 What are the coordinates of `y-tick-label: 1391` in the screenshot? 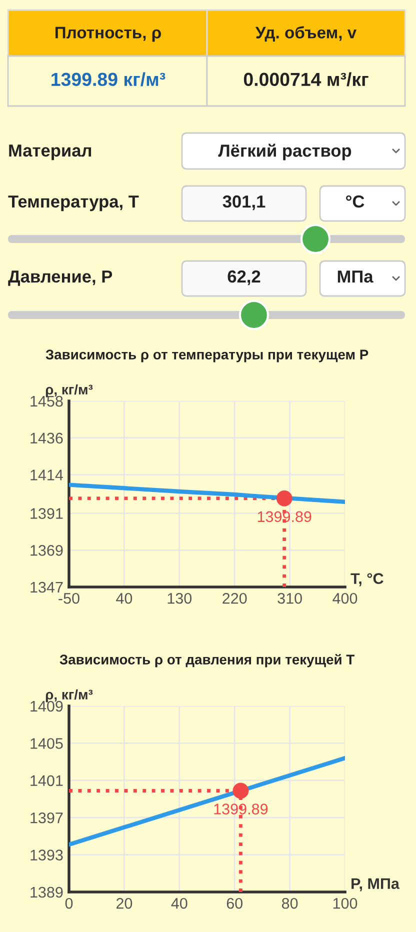 It's located at (46, 513).